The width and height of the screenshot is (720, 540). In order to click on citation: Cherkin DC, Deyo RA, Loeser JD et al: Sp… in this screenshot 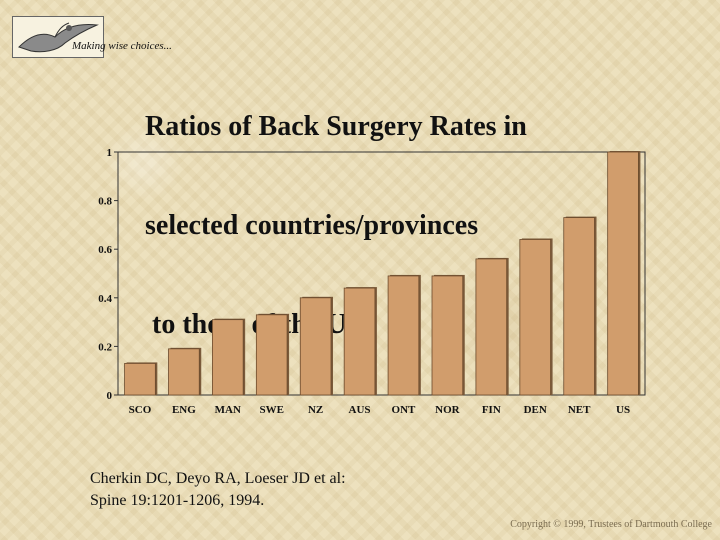, I will do `click(218, 490)`.